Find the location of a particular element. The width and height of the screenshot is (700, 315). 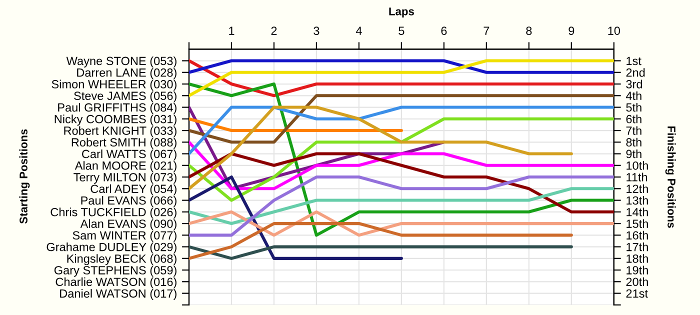

x-tick-label: 2 is located at coordinates (274, 30).